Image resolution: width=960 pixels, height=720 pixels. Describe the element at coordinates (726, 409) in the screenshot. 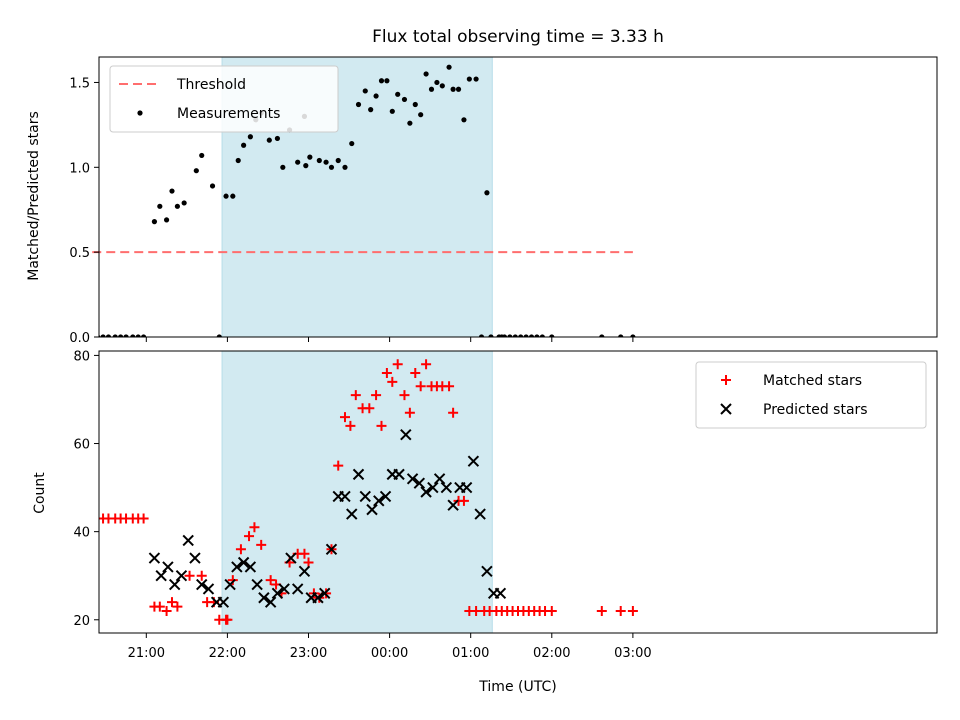

I see `legend-swatch` at that location.